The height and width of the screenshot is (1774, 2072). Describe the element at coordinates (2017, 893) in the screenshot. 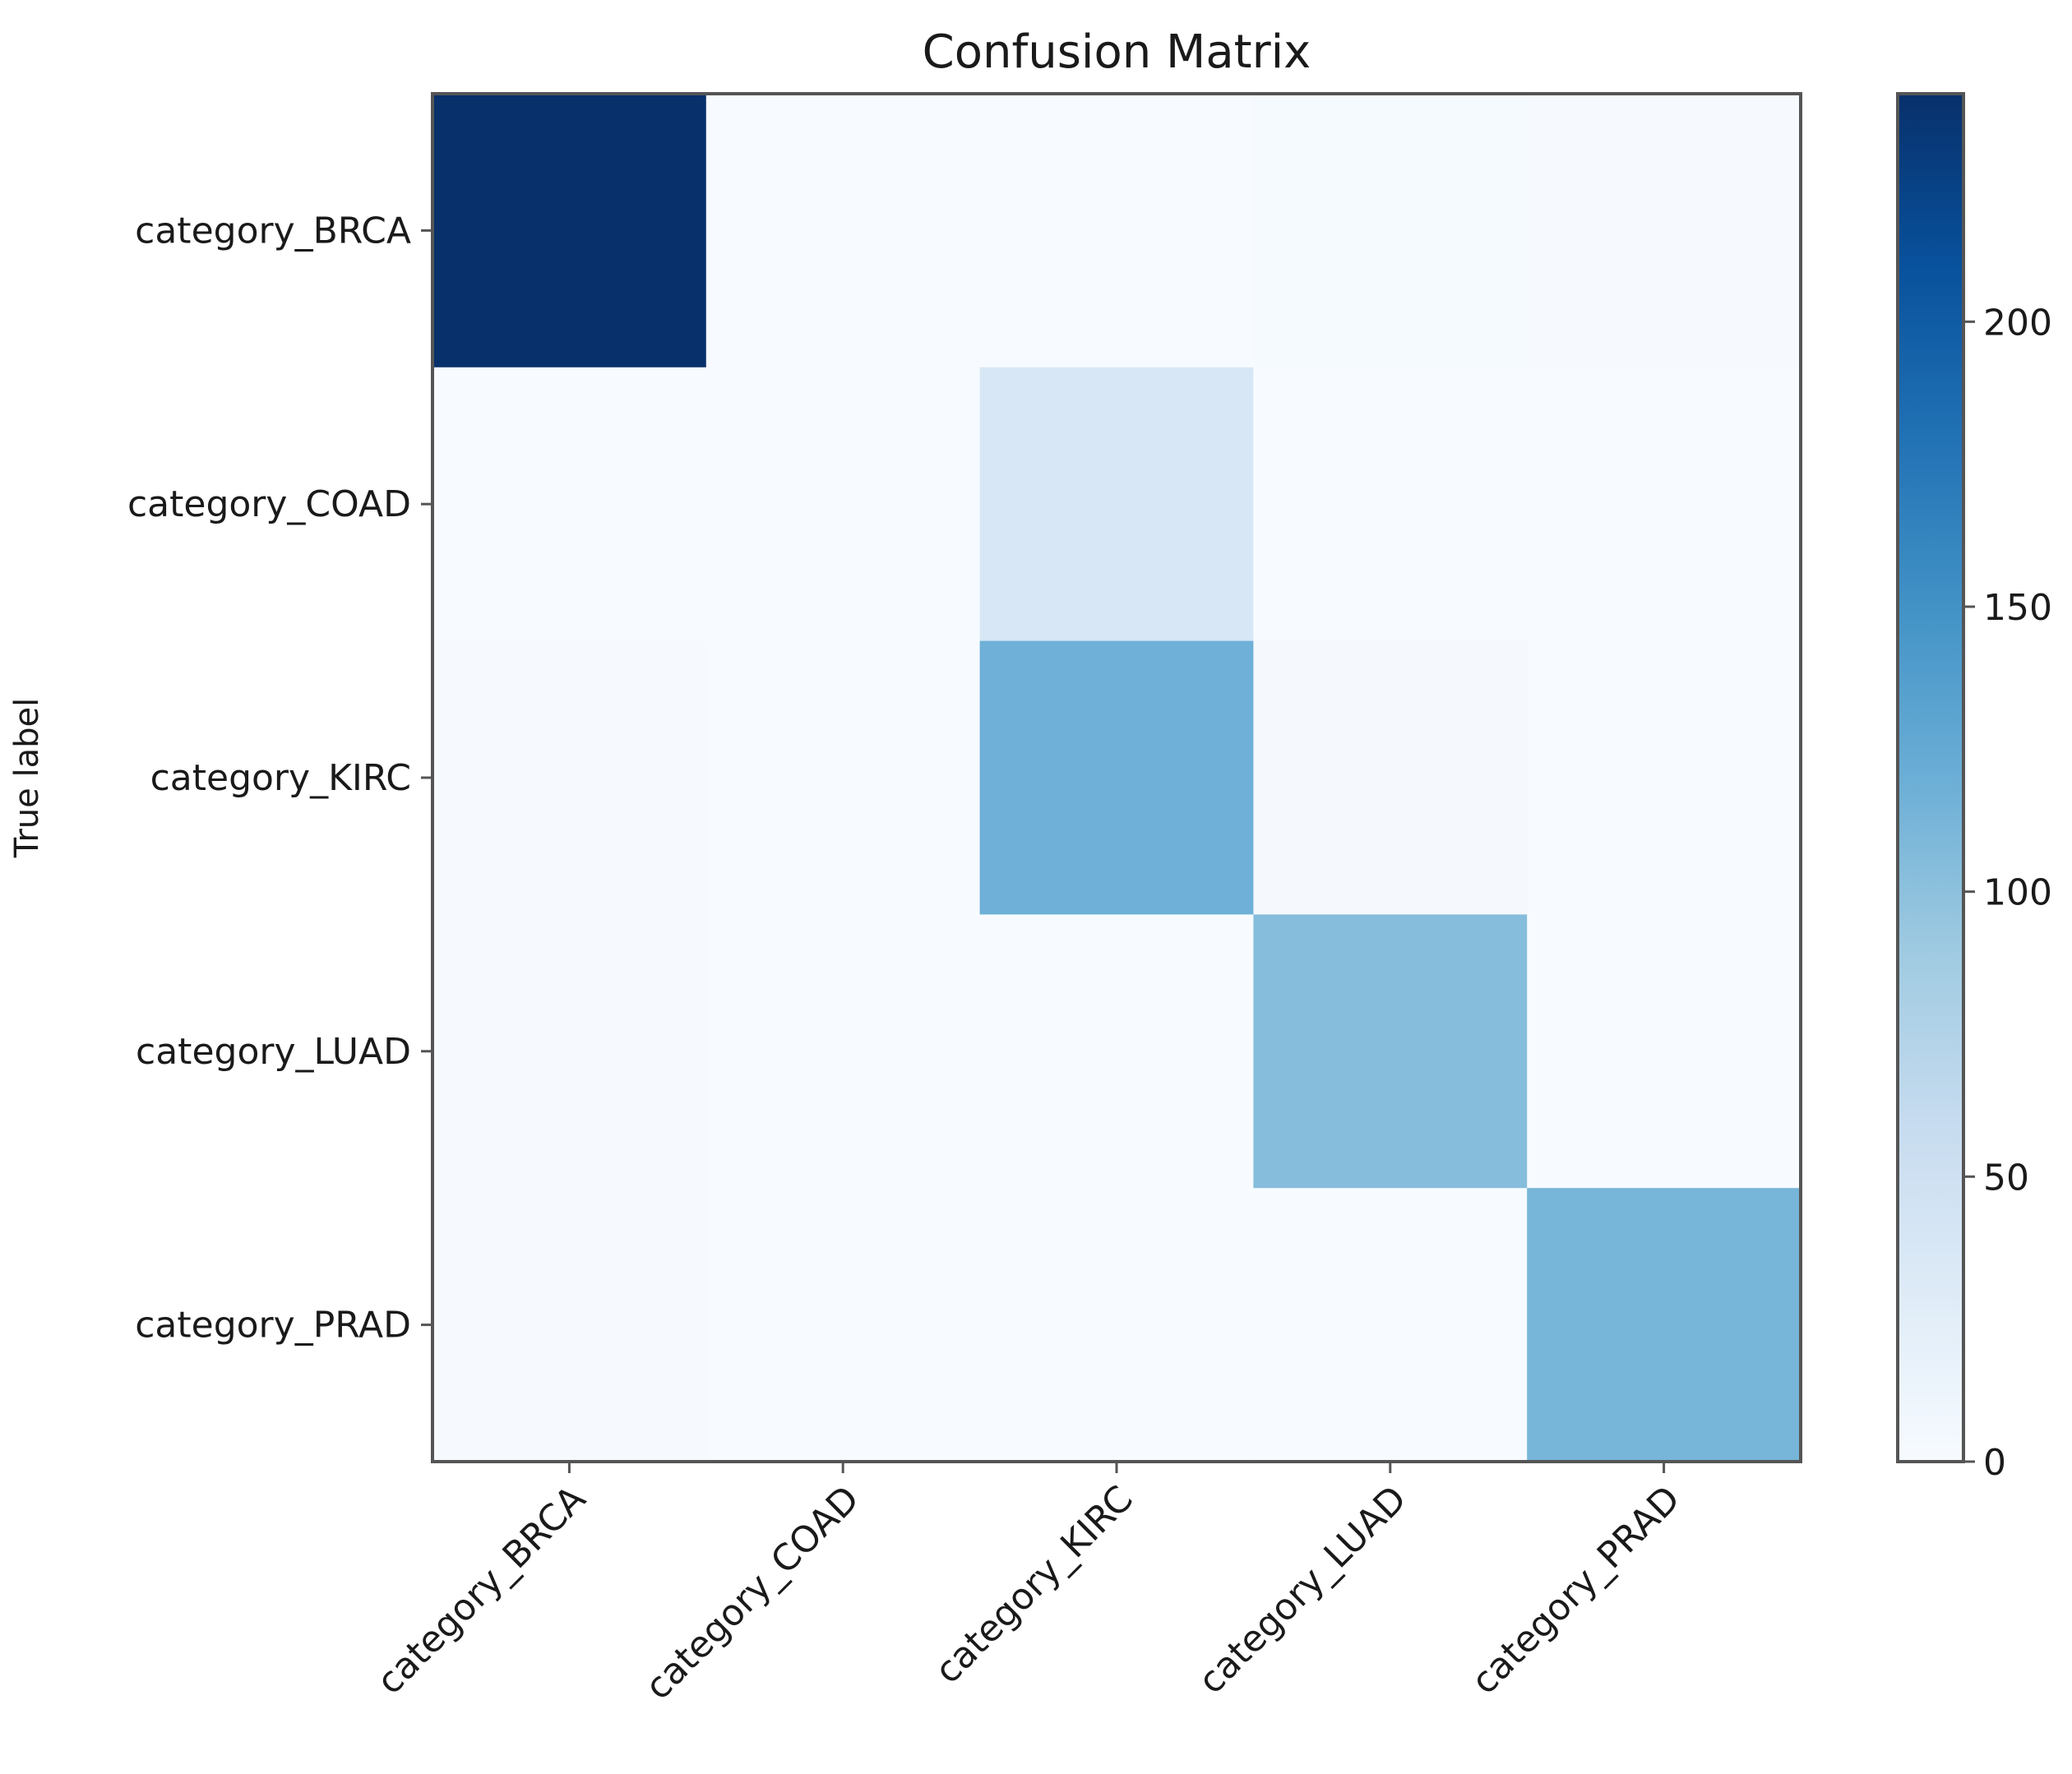

I see `colorbar-tick-label: 100` at that location.